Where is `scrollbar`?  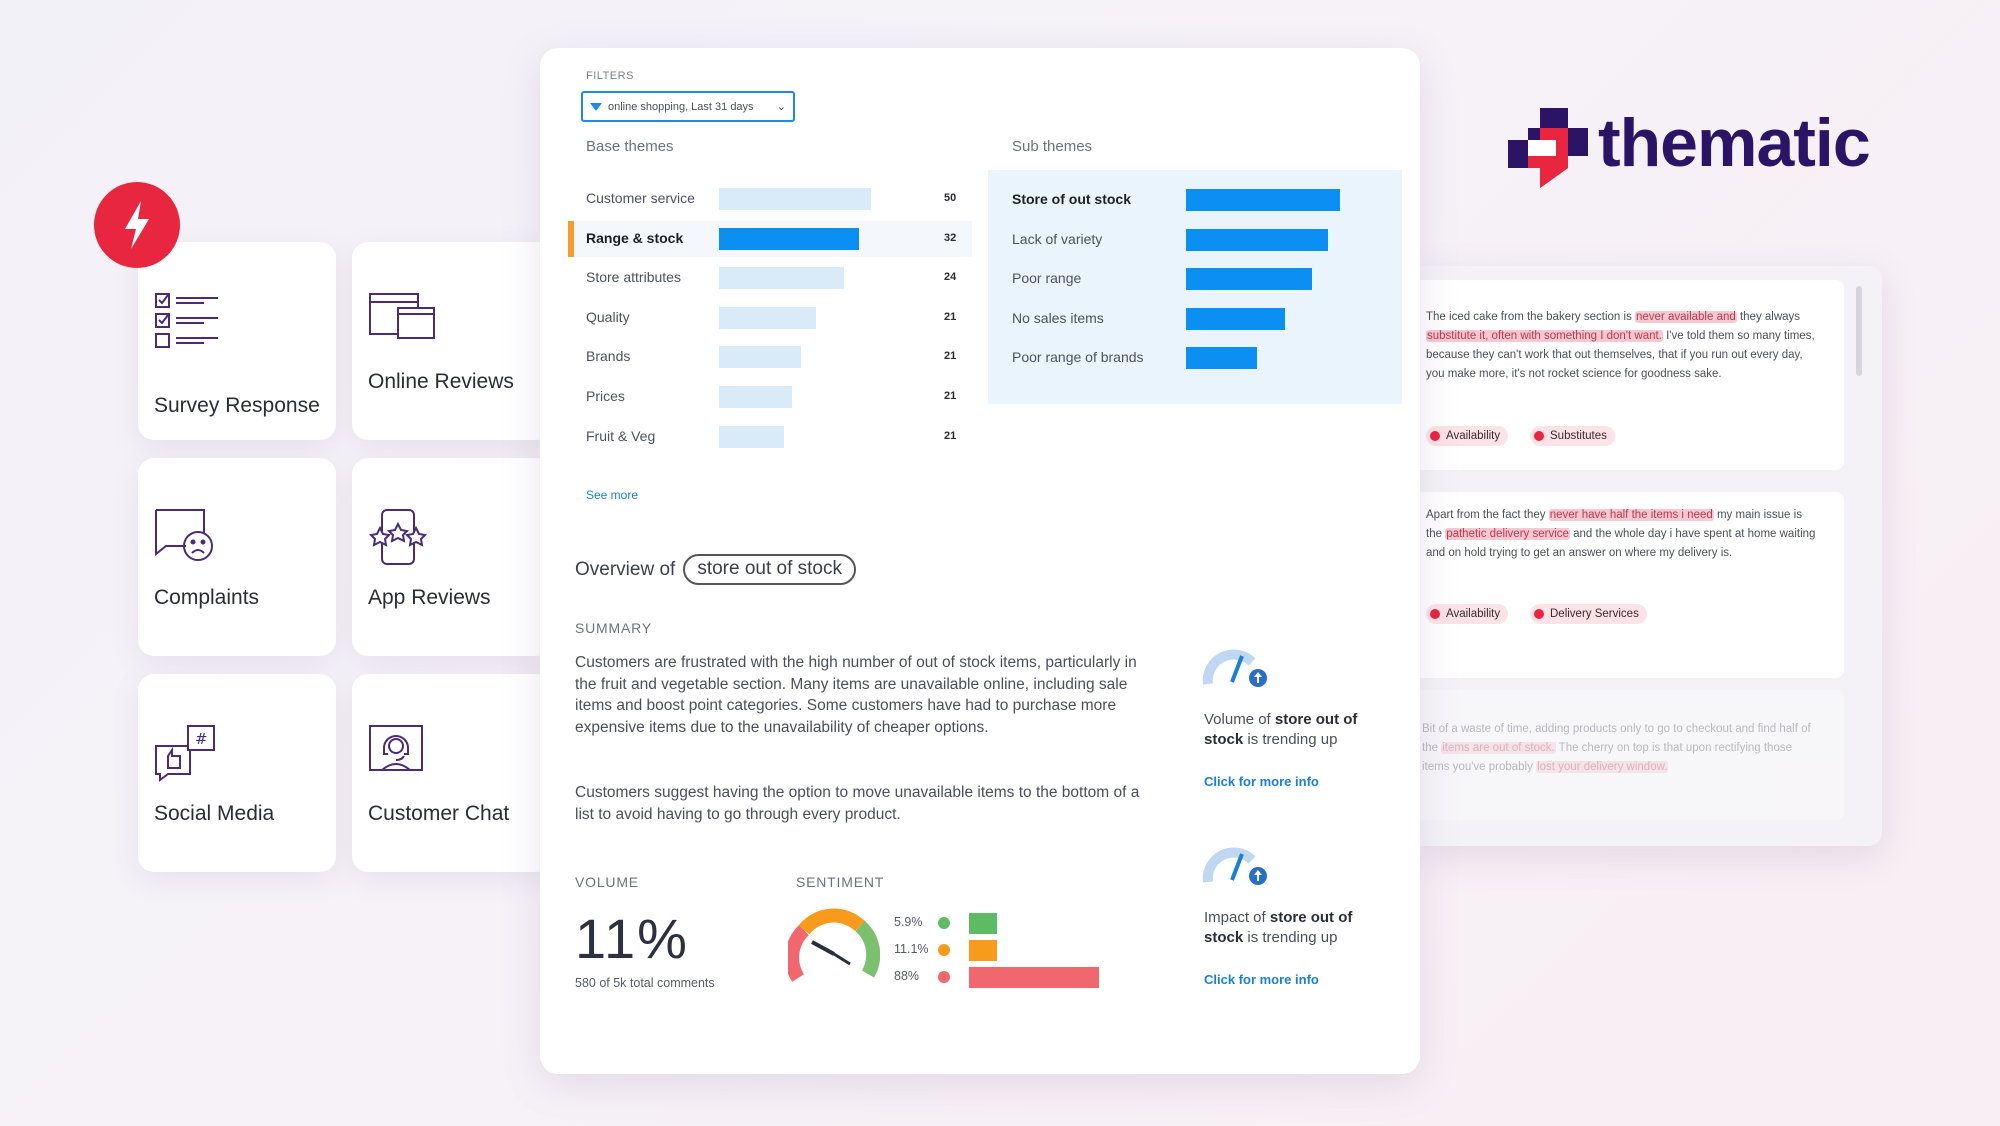 scrollbar is located at coordinates (1859, 331).